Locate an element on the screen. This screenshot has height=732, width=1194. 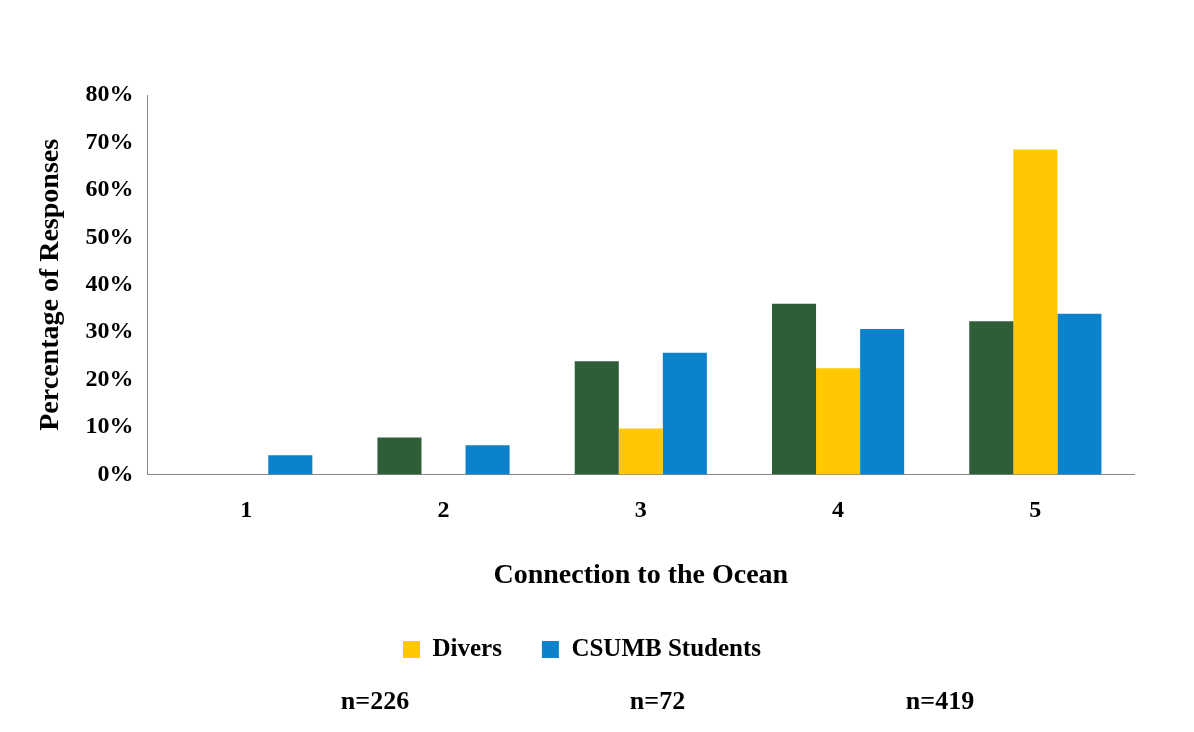
legend-label: Divers is located at coordinates (467, 647).